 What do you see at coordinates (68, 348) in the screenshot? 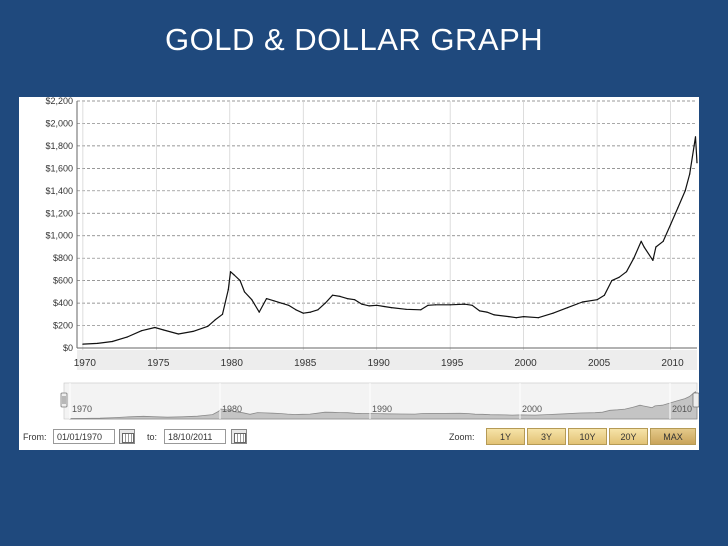
I see `y-tick-label: $0` at bounding box center [68, 348].